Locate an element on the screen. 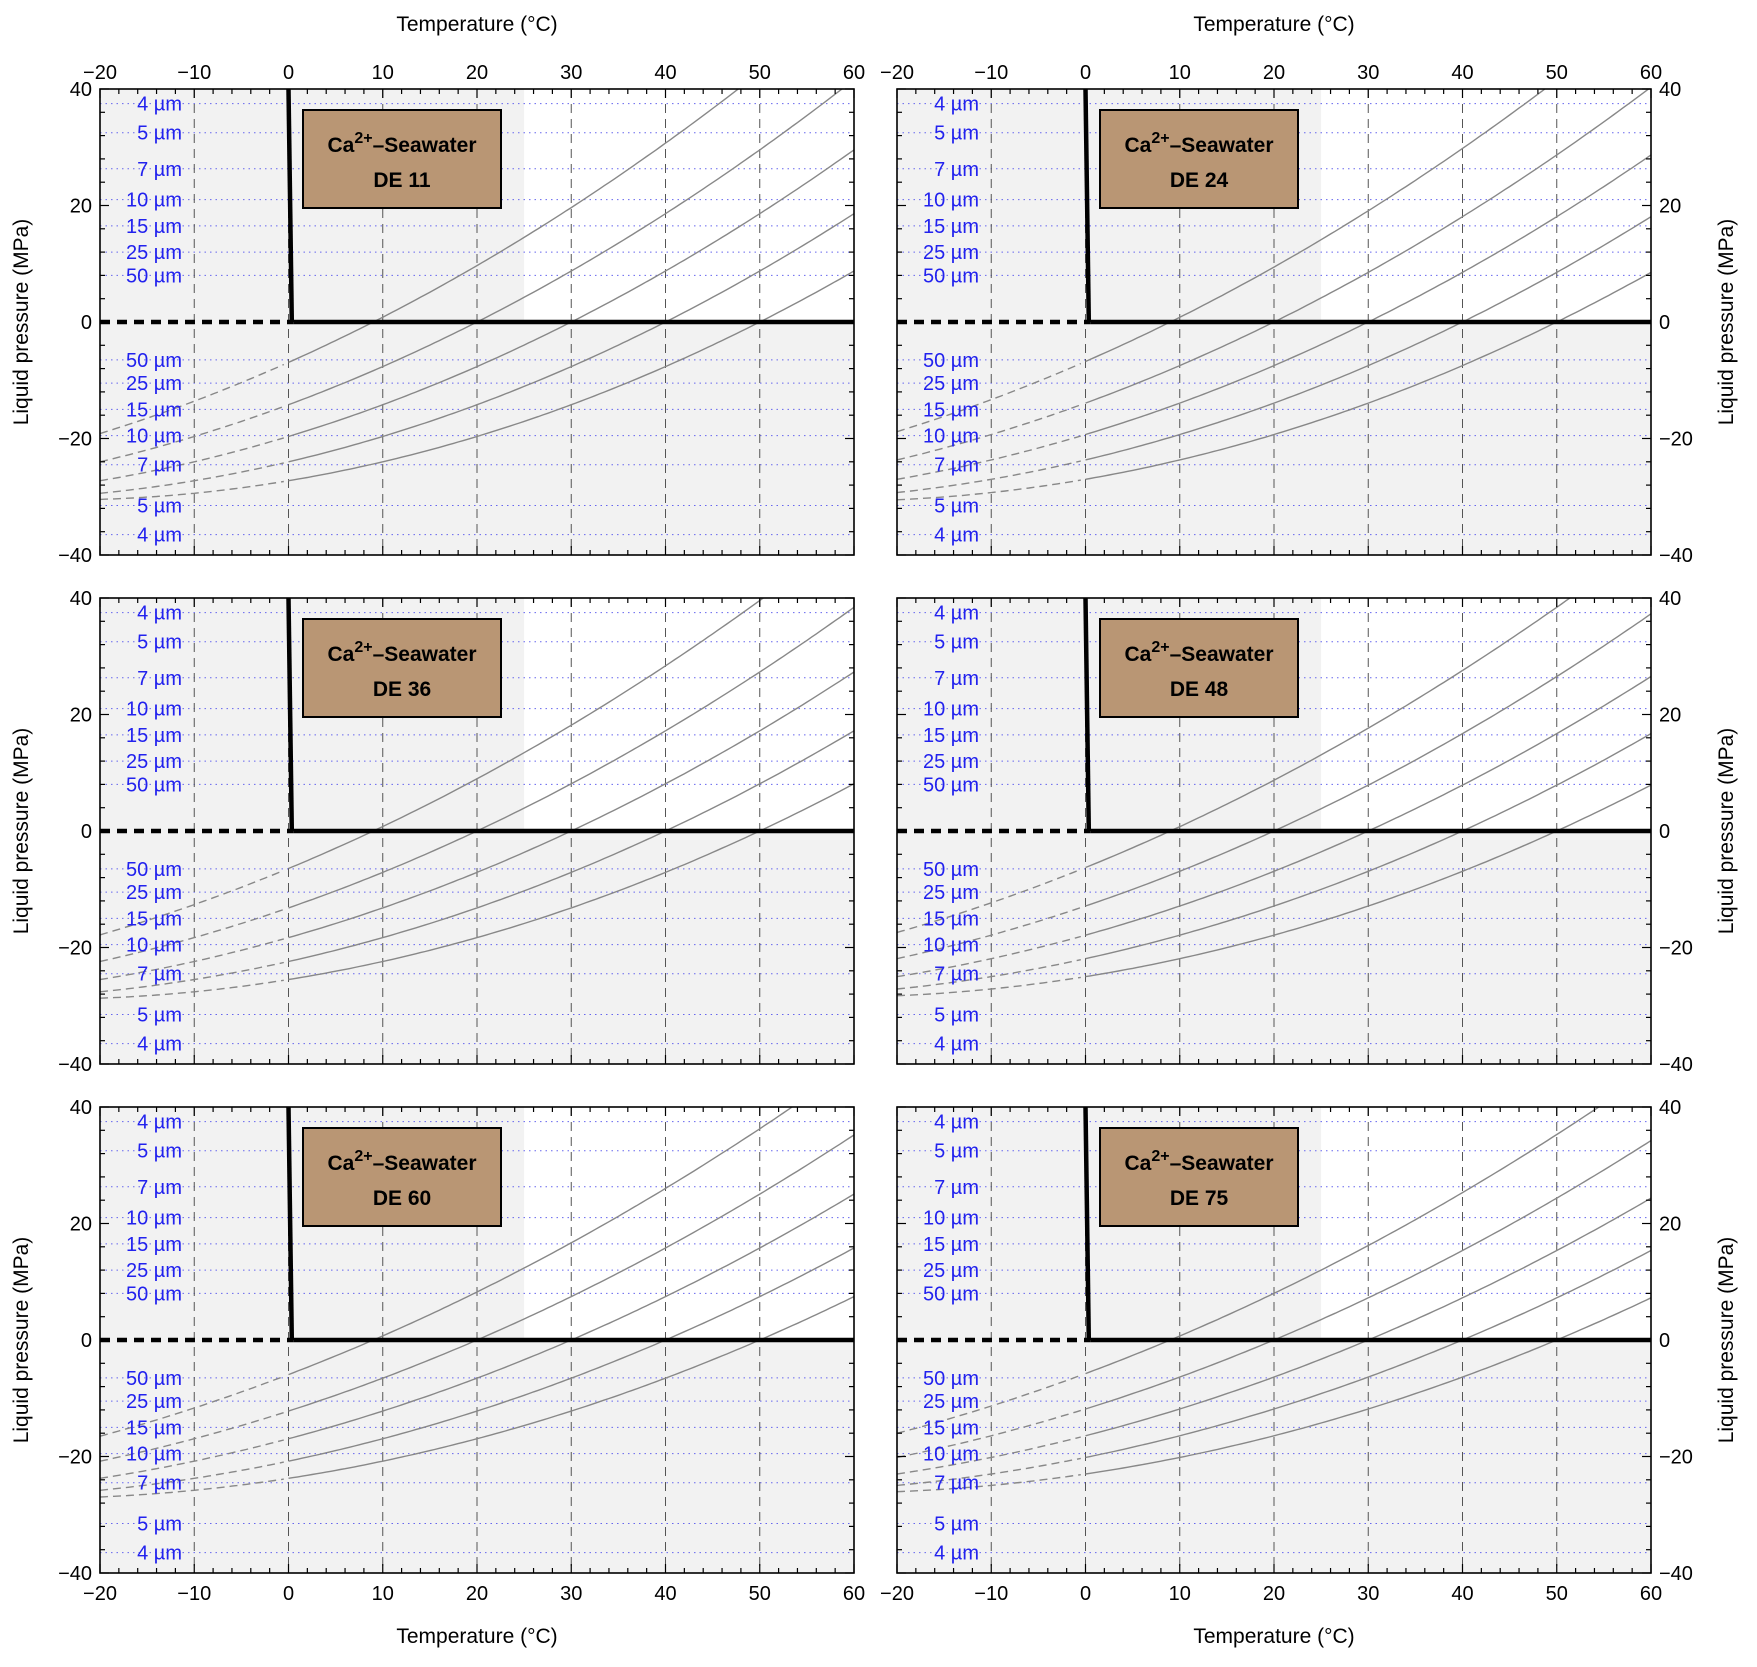  sample-label-line2: DE 11 is located at coordinates (402, 180).